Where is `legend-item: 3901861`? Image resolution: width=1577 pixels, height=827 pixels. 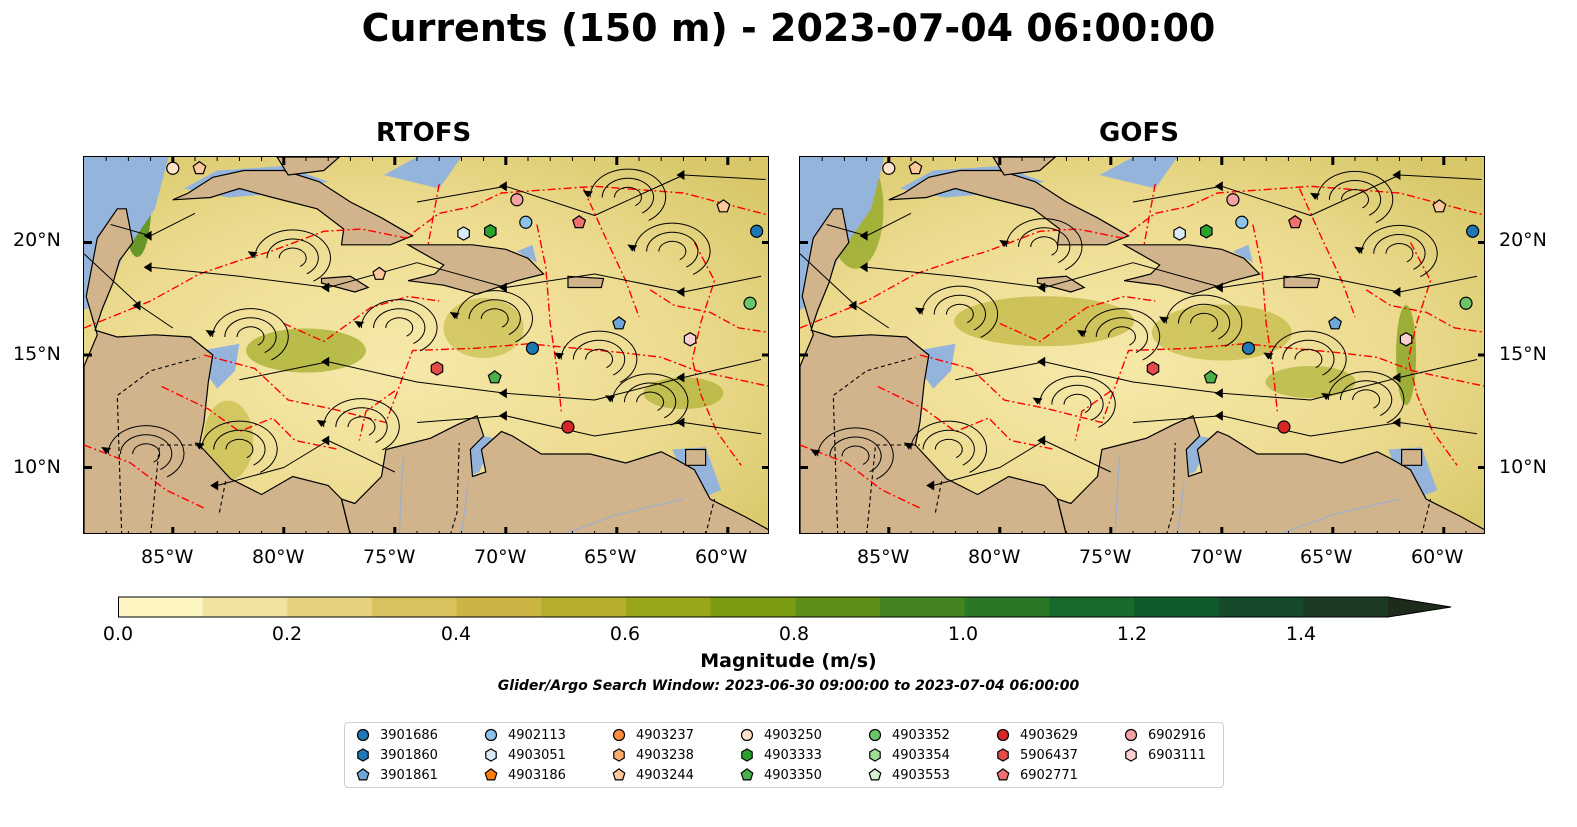
legend-item: 3901861 is located at coordinates (396, 775).